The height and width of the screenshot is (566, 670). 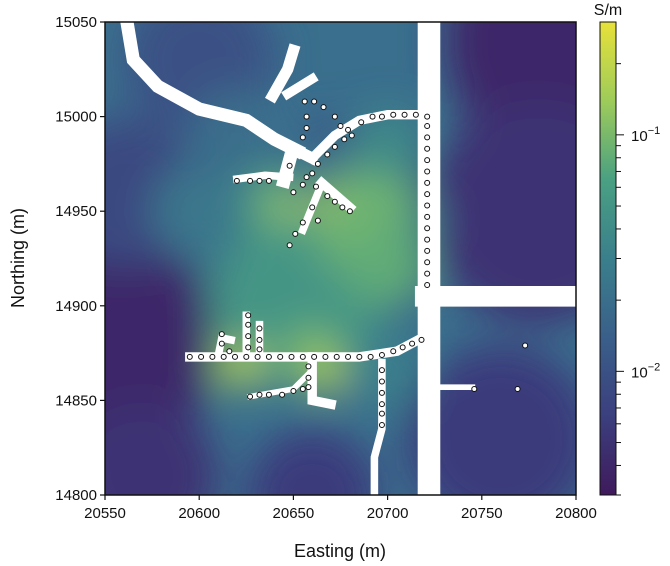 I want to click on x-tick-label: 20750, so click(x=482, y=513).